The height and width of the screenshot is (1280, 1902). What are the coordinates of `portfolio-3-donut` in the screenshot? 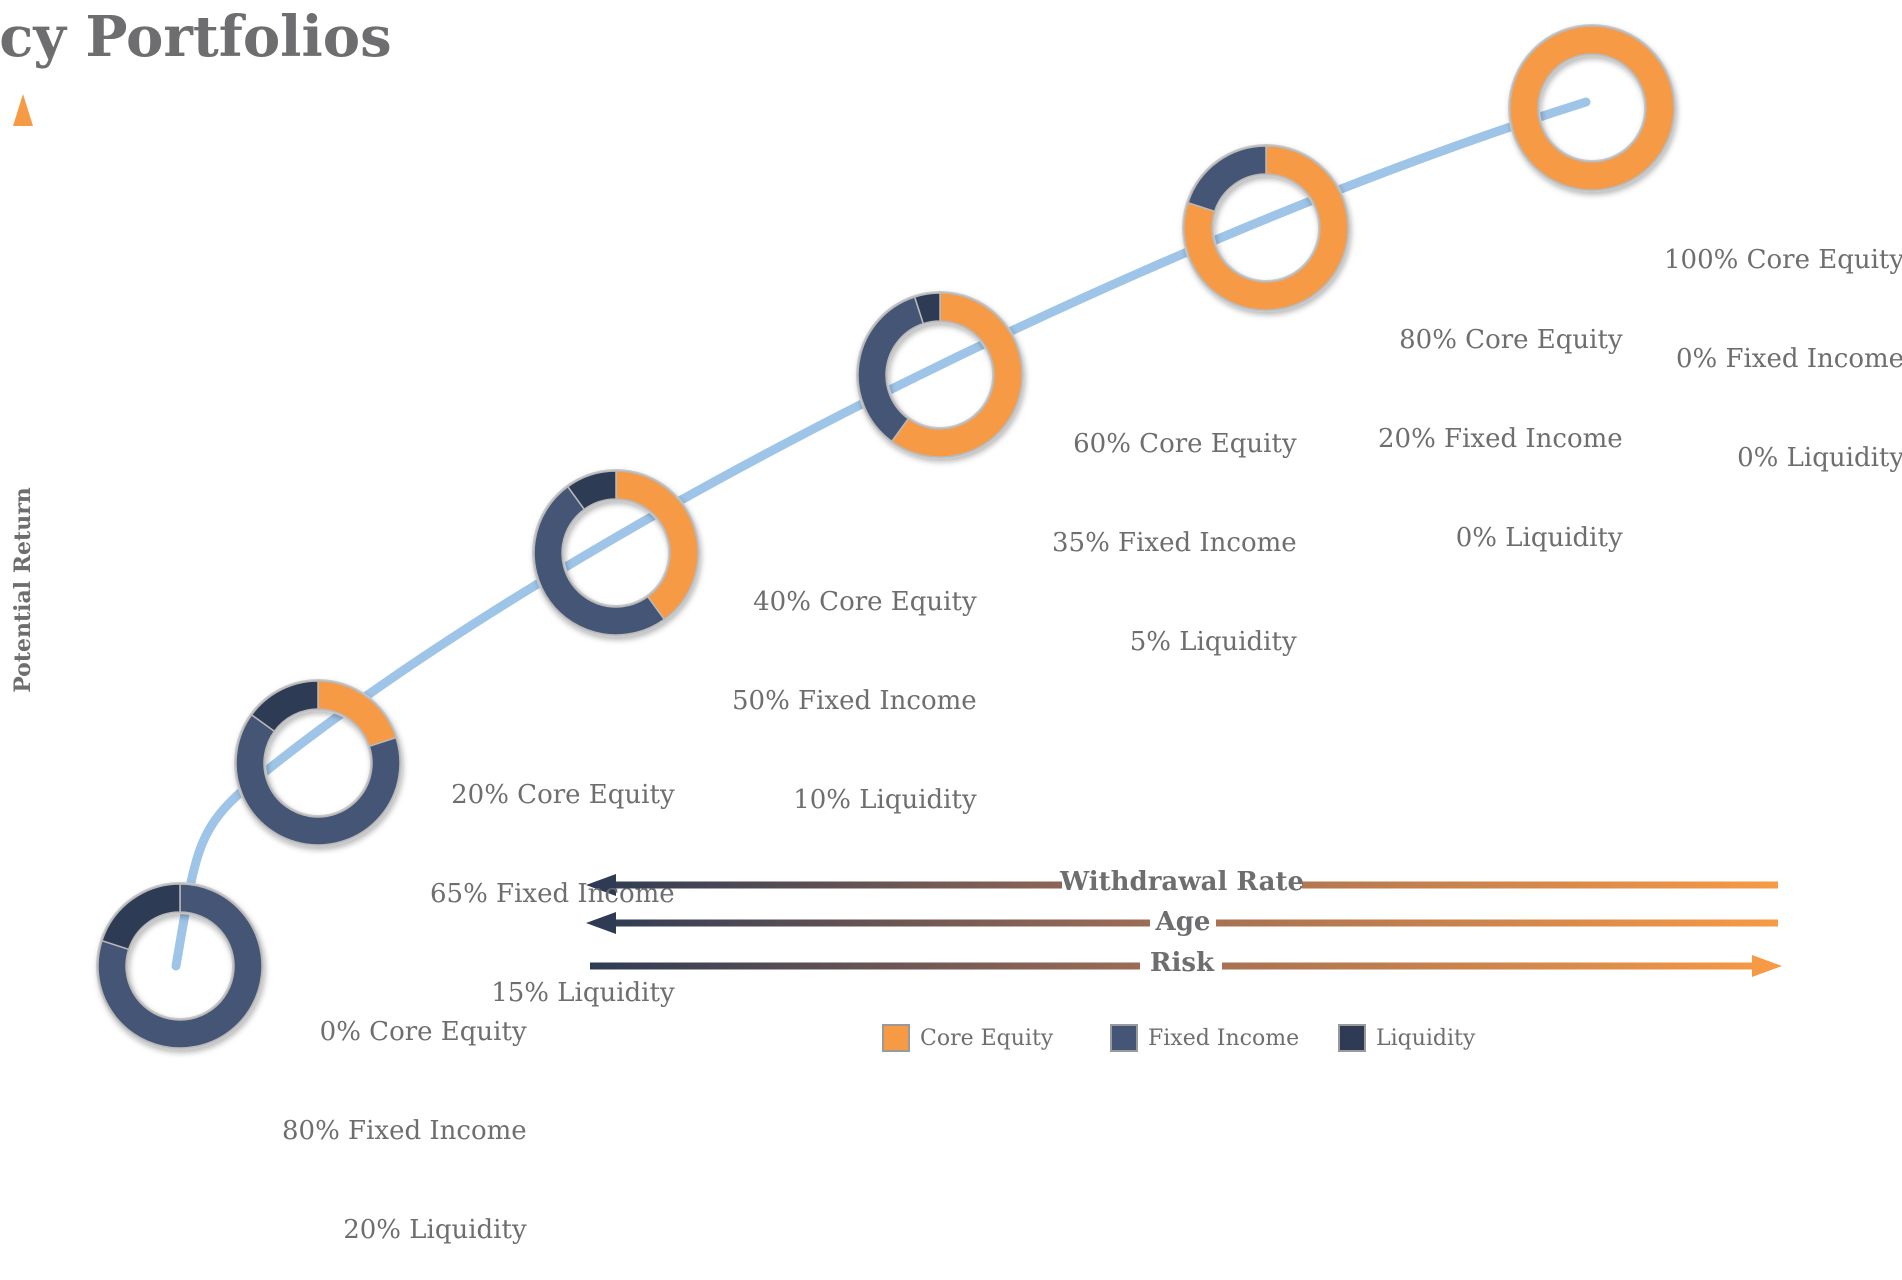 It's located at (940, 375).